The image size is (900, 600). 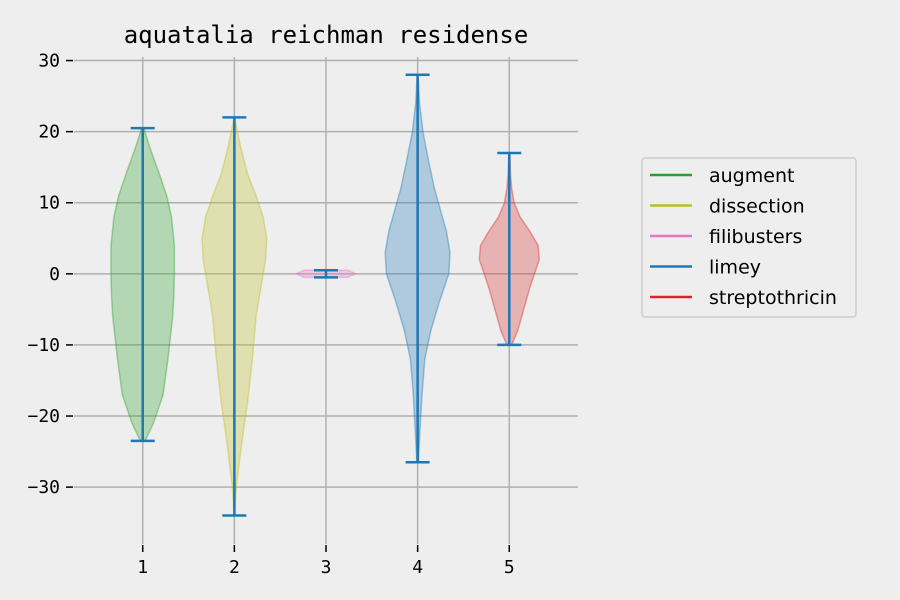 What do you see at coordinates (234, 567) in the screenshot?
I see `x-tick-label: 2` at bounding box center [234, 567].